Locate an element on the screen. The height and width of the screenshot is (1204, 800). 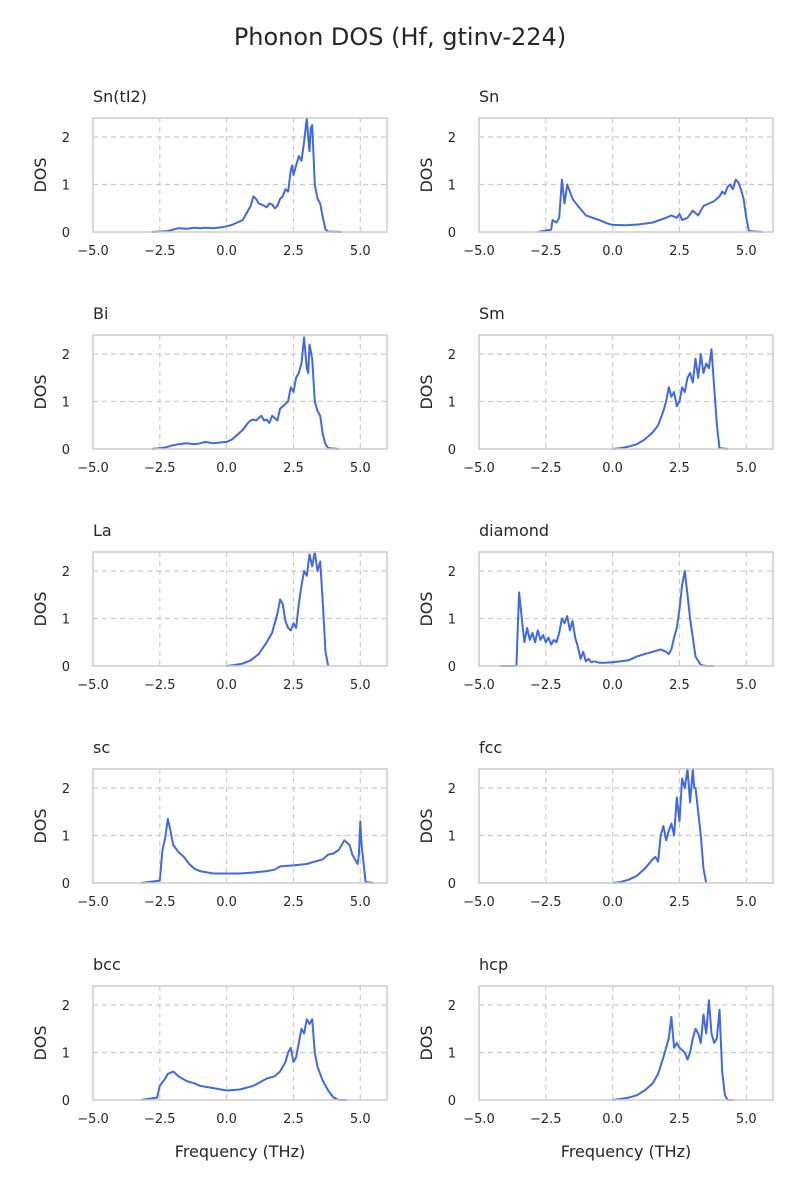
subplot-title: bcc is located at coordinates (107, 964).